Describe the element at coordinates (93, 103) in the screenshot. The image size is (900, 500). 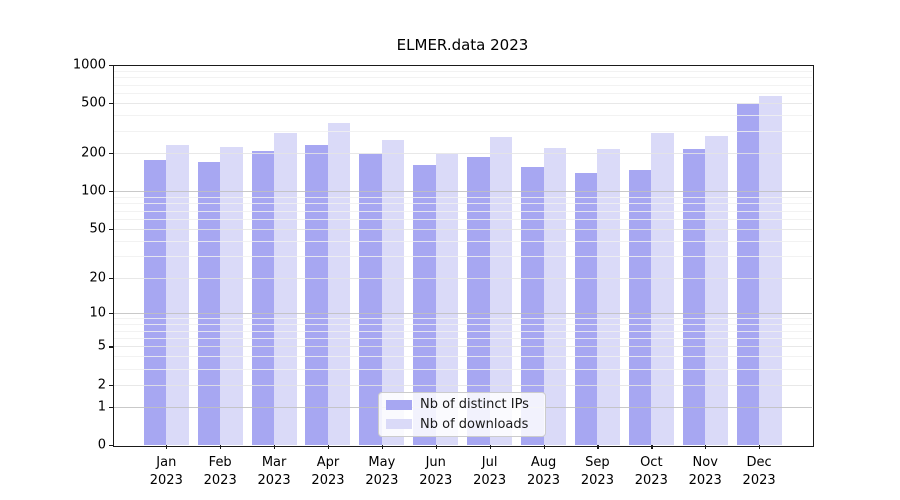
I see `y-tick-label-500: 500` at that location.